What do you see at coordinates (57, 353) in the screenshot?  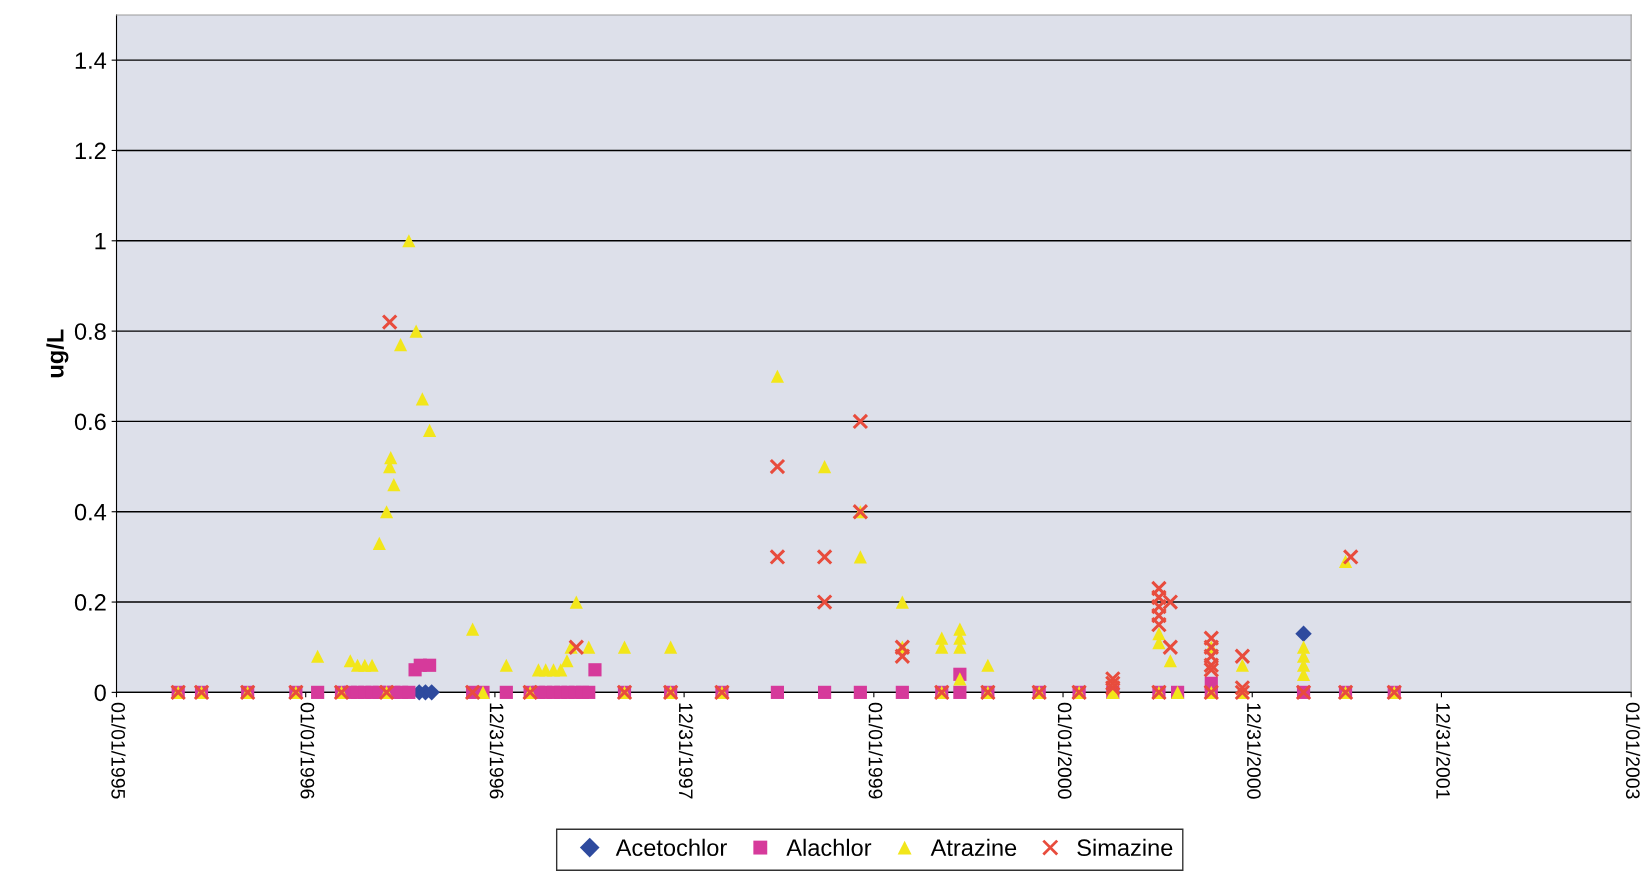 I see `y-axis-title: ug/L` at bounding box center [57, 353].